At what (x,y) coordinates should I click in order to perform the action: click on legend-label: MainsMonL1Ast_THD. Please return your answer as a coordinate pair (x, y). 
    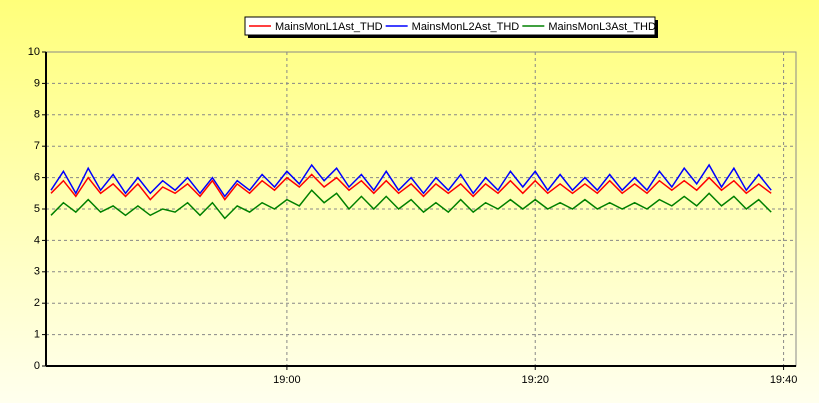
    Looking at the image, I should click on (329, 27).